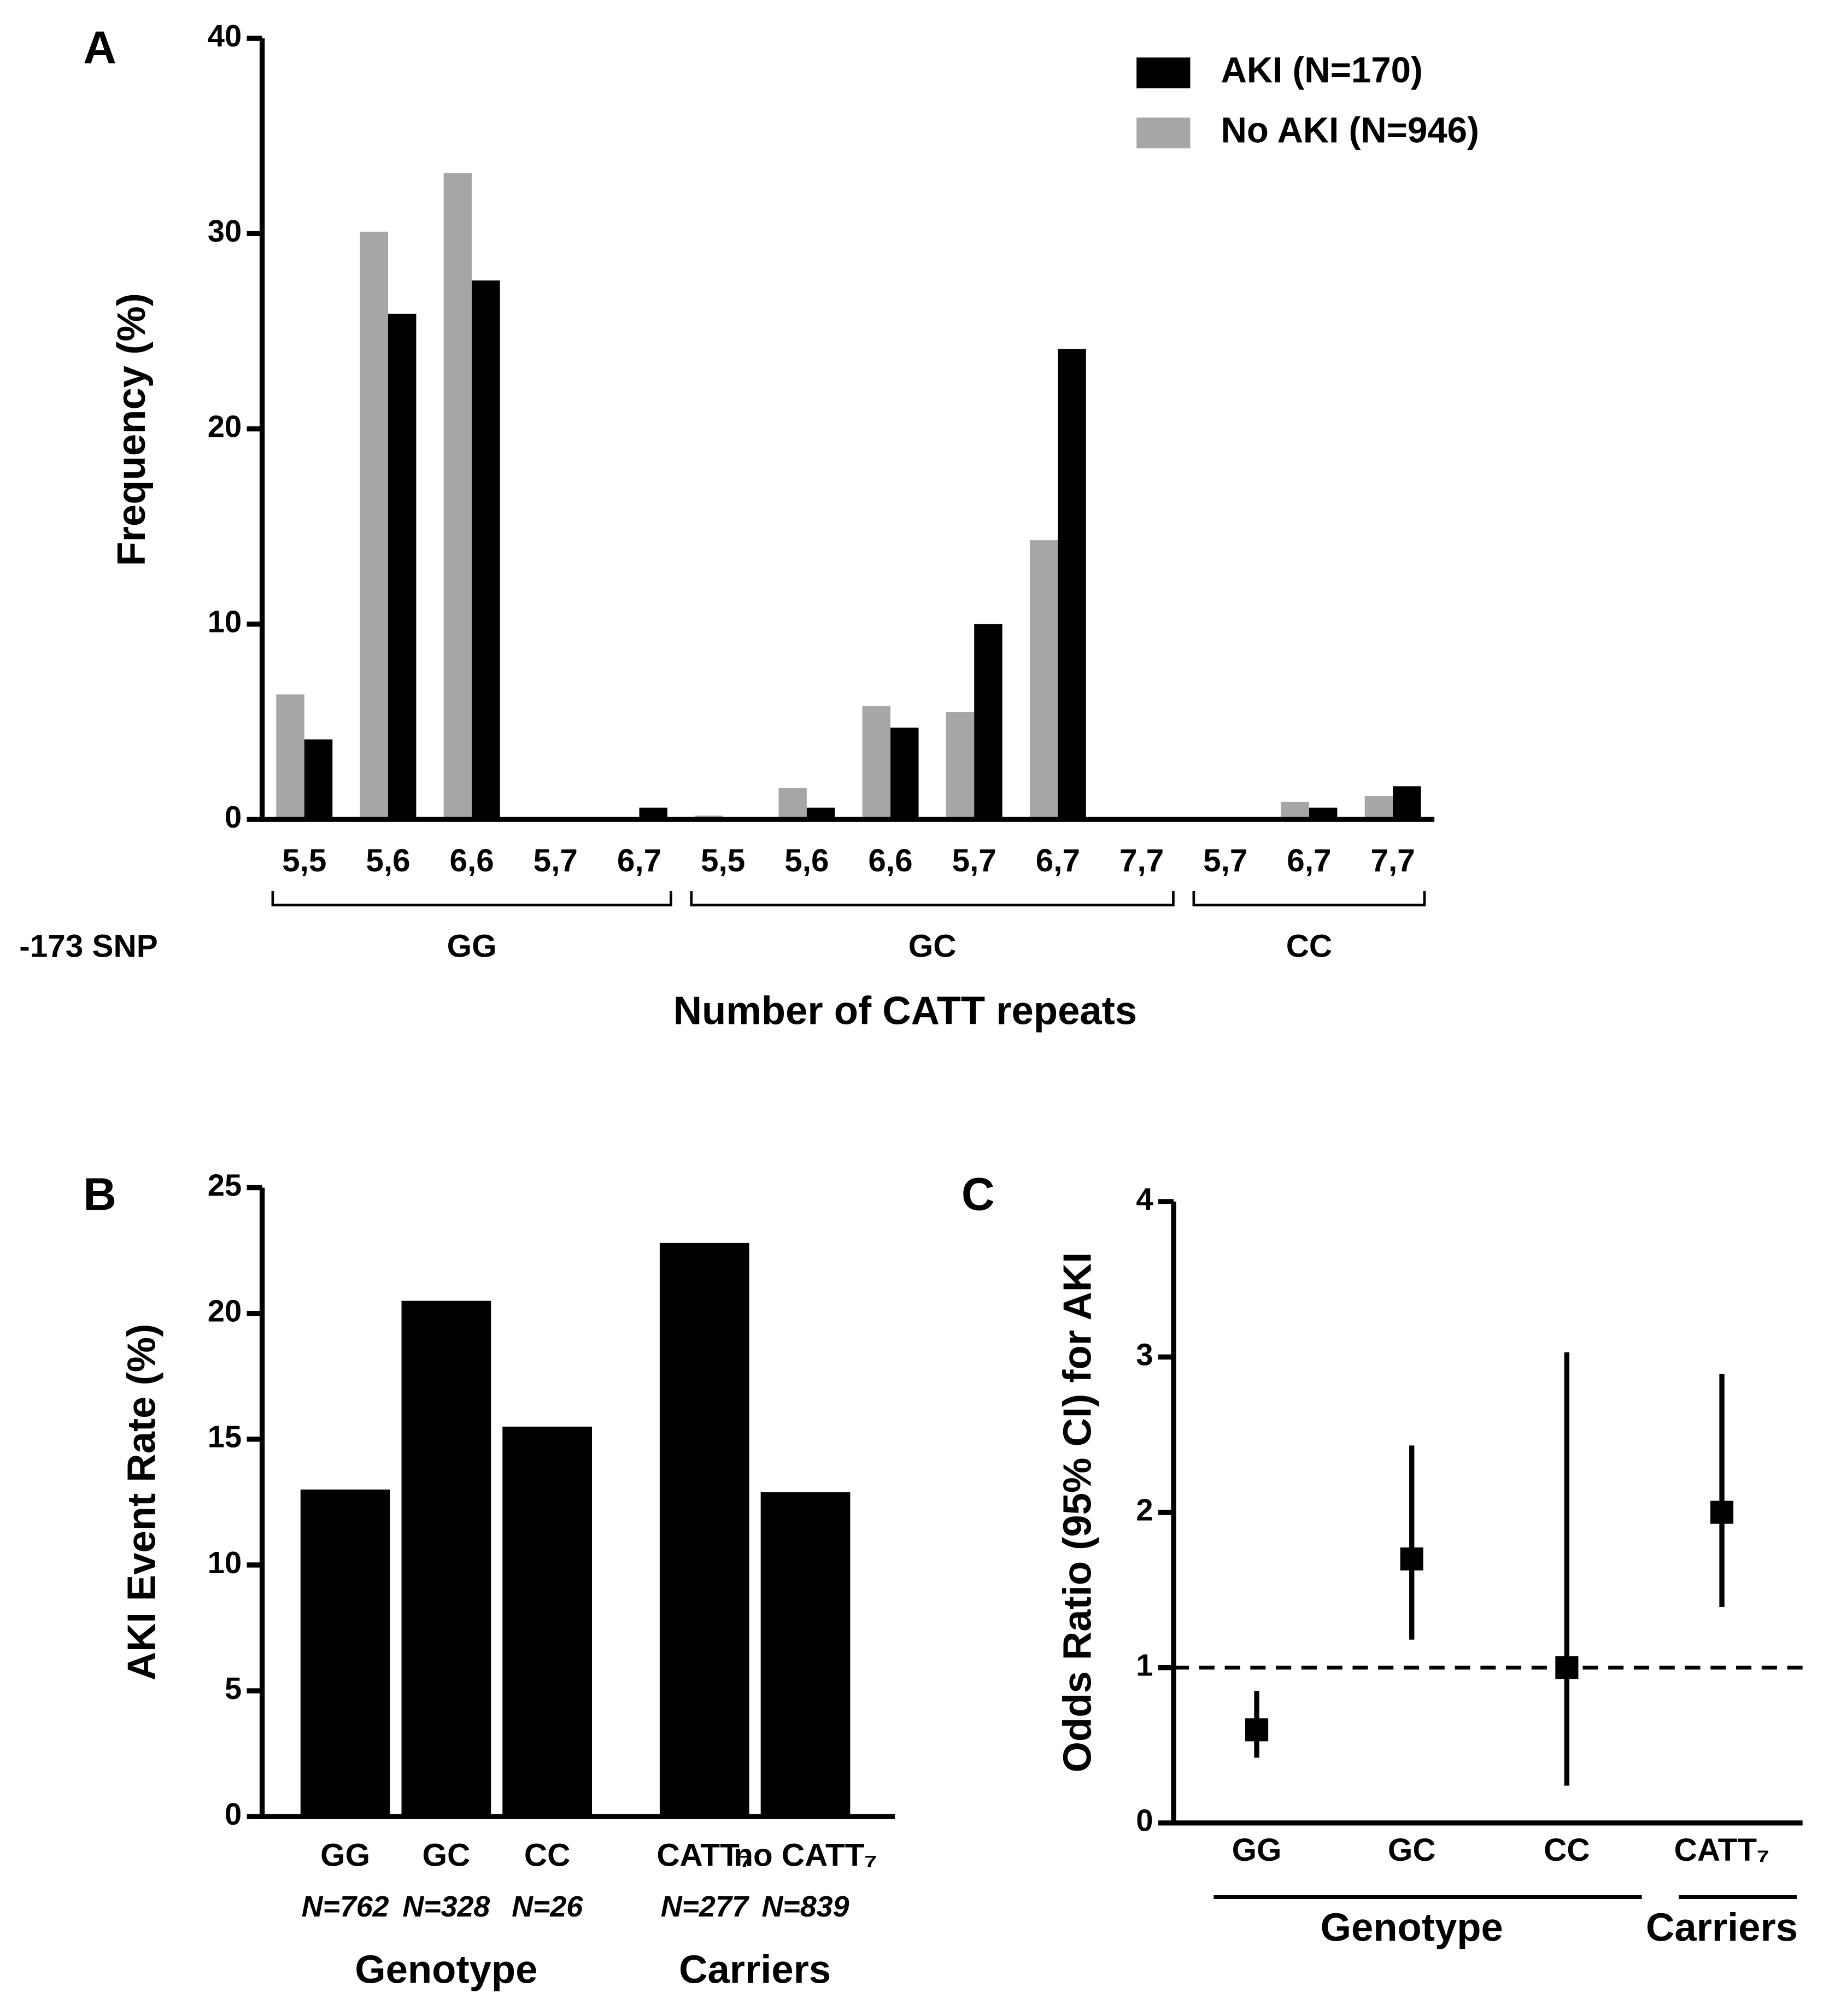  I want to click on y-tick-label: 30, so click(225, 231).